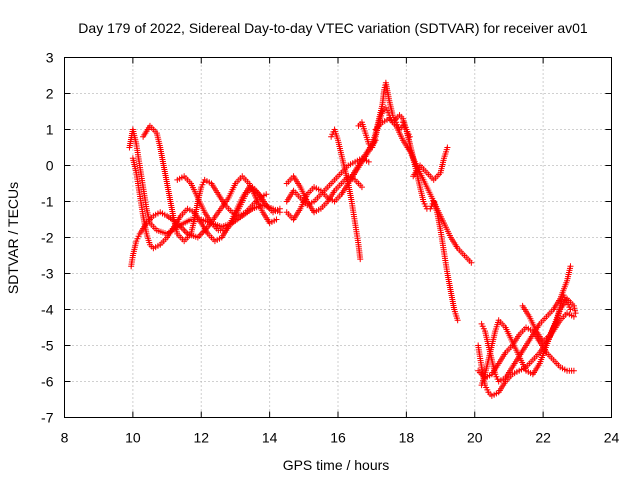 This screenshot has height=480, width=640. I want to click on series-arc-n, so click(430, 163).